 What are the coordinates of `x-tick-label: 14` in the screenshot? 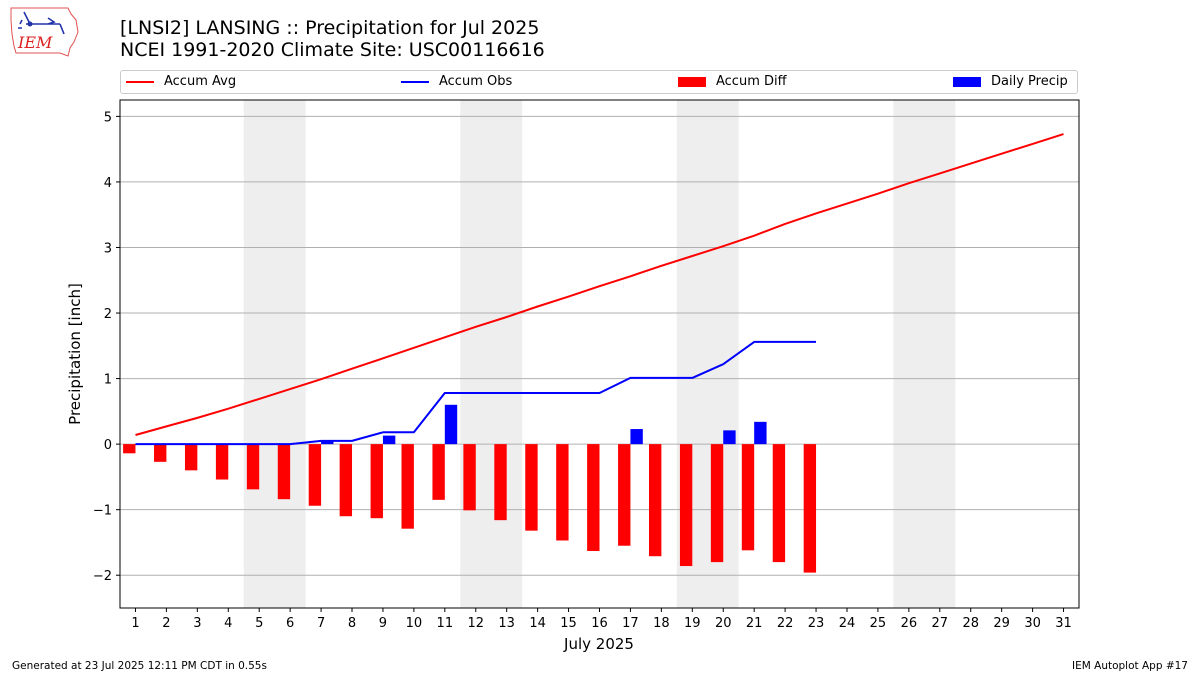 It's located at (537, 623).